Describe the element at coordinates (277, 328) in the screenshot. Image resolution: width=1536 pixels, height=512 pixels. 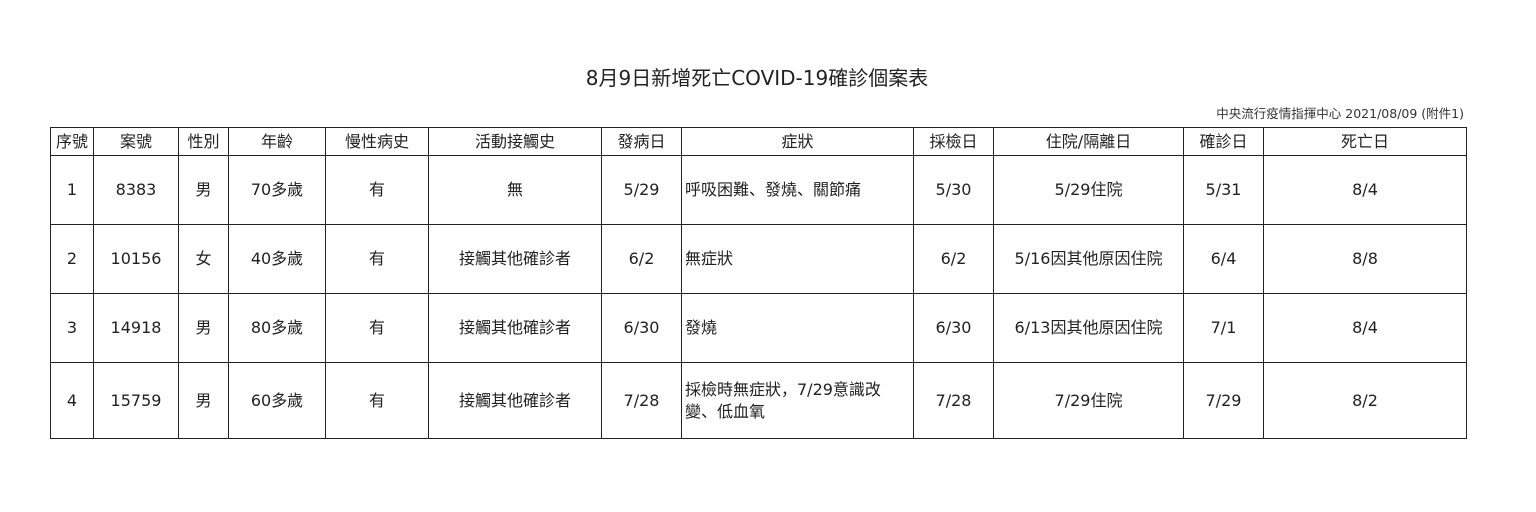
I see `table-cell: 80多歲` at that location.